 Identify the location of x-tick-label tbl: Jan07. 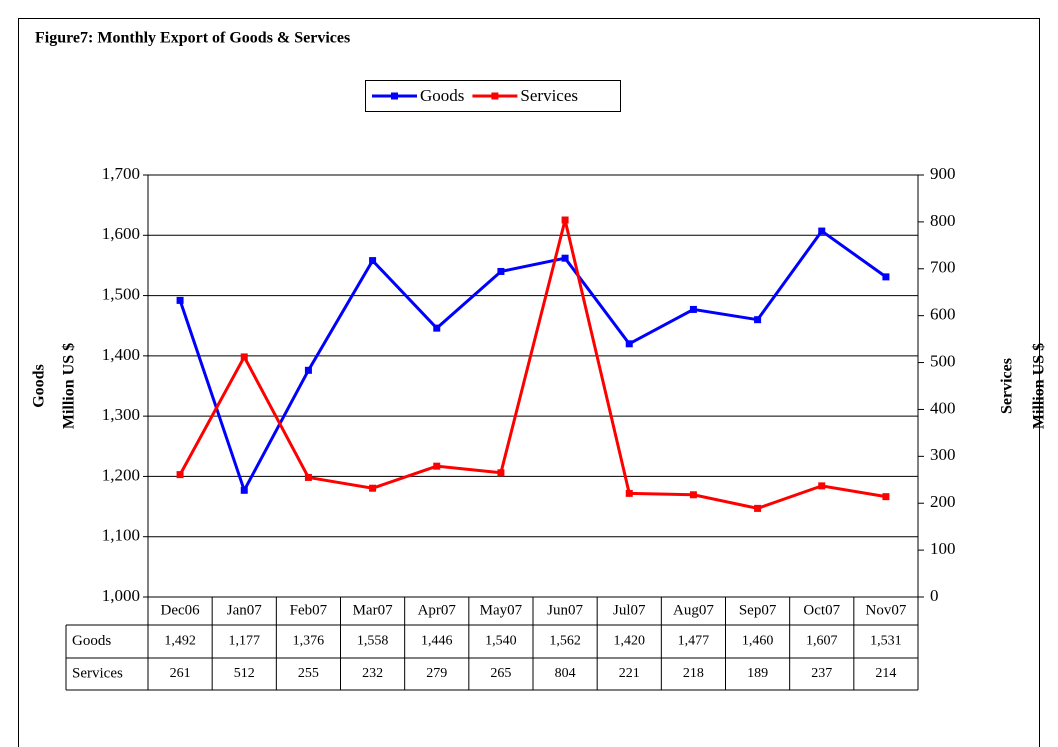
(244, 610).